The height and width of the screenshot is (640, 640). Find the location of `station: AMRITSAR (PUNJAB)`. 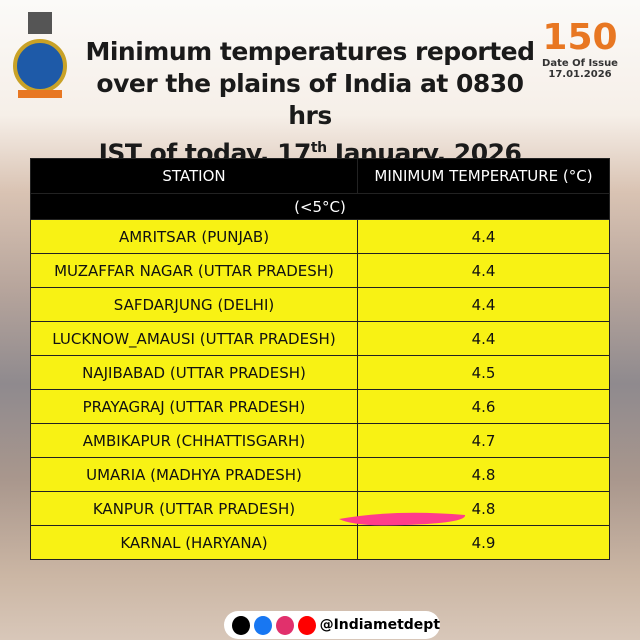

station: AMRITSAR (PUNJAB) is located at coordinates (194, 236).